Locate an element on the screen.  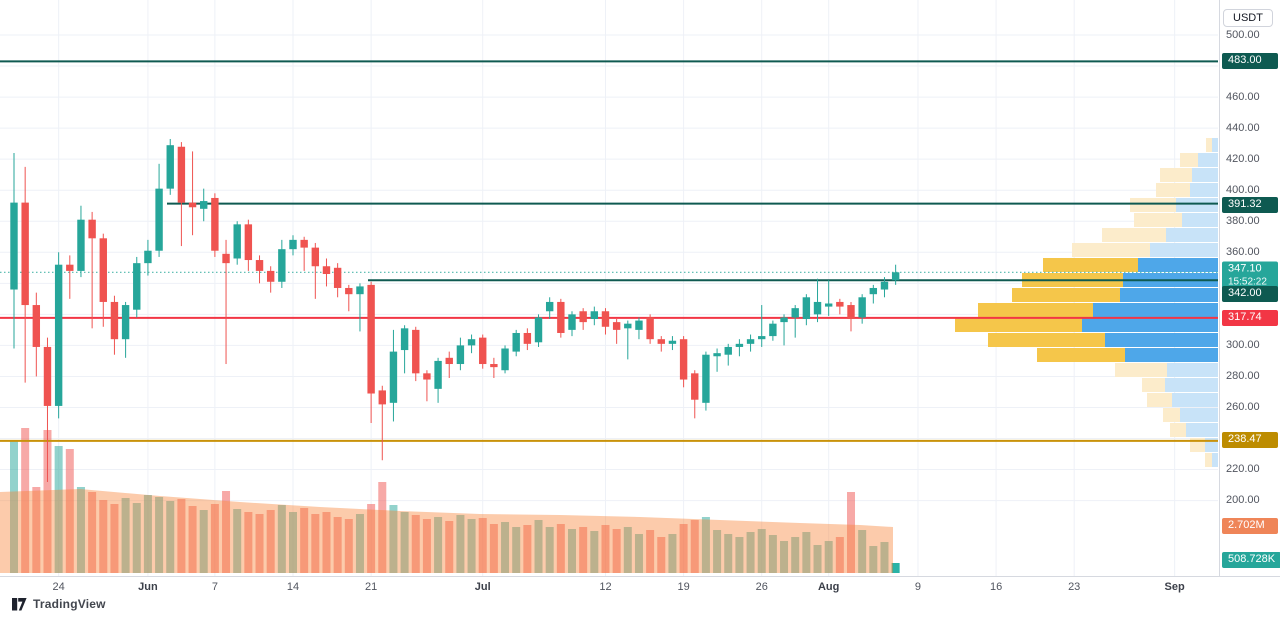
time-tick-label: 26 is located at coordinates (761, 587).